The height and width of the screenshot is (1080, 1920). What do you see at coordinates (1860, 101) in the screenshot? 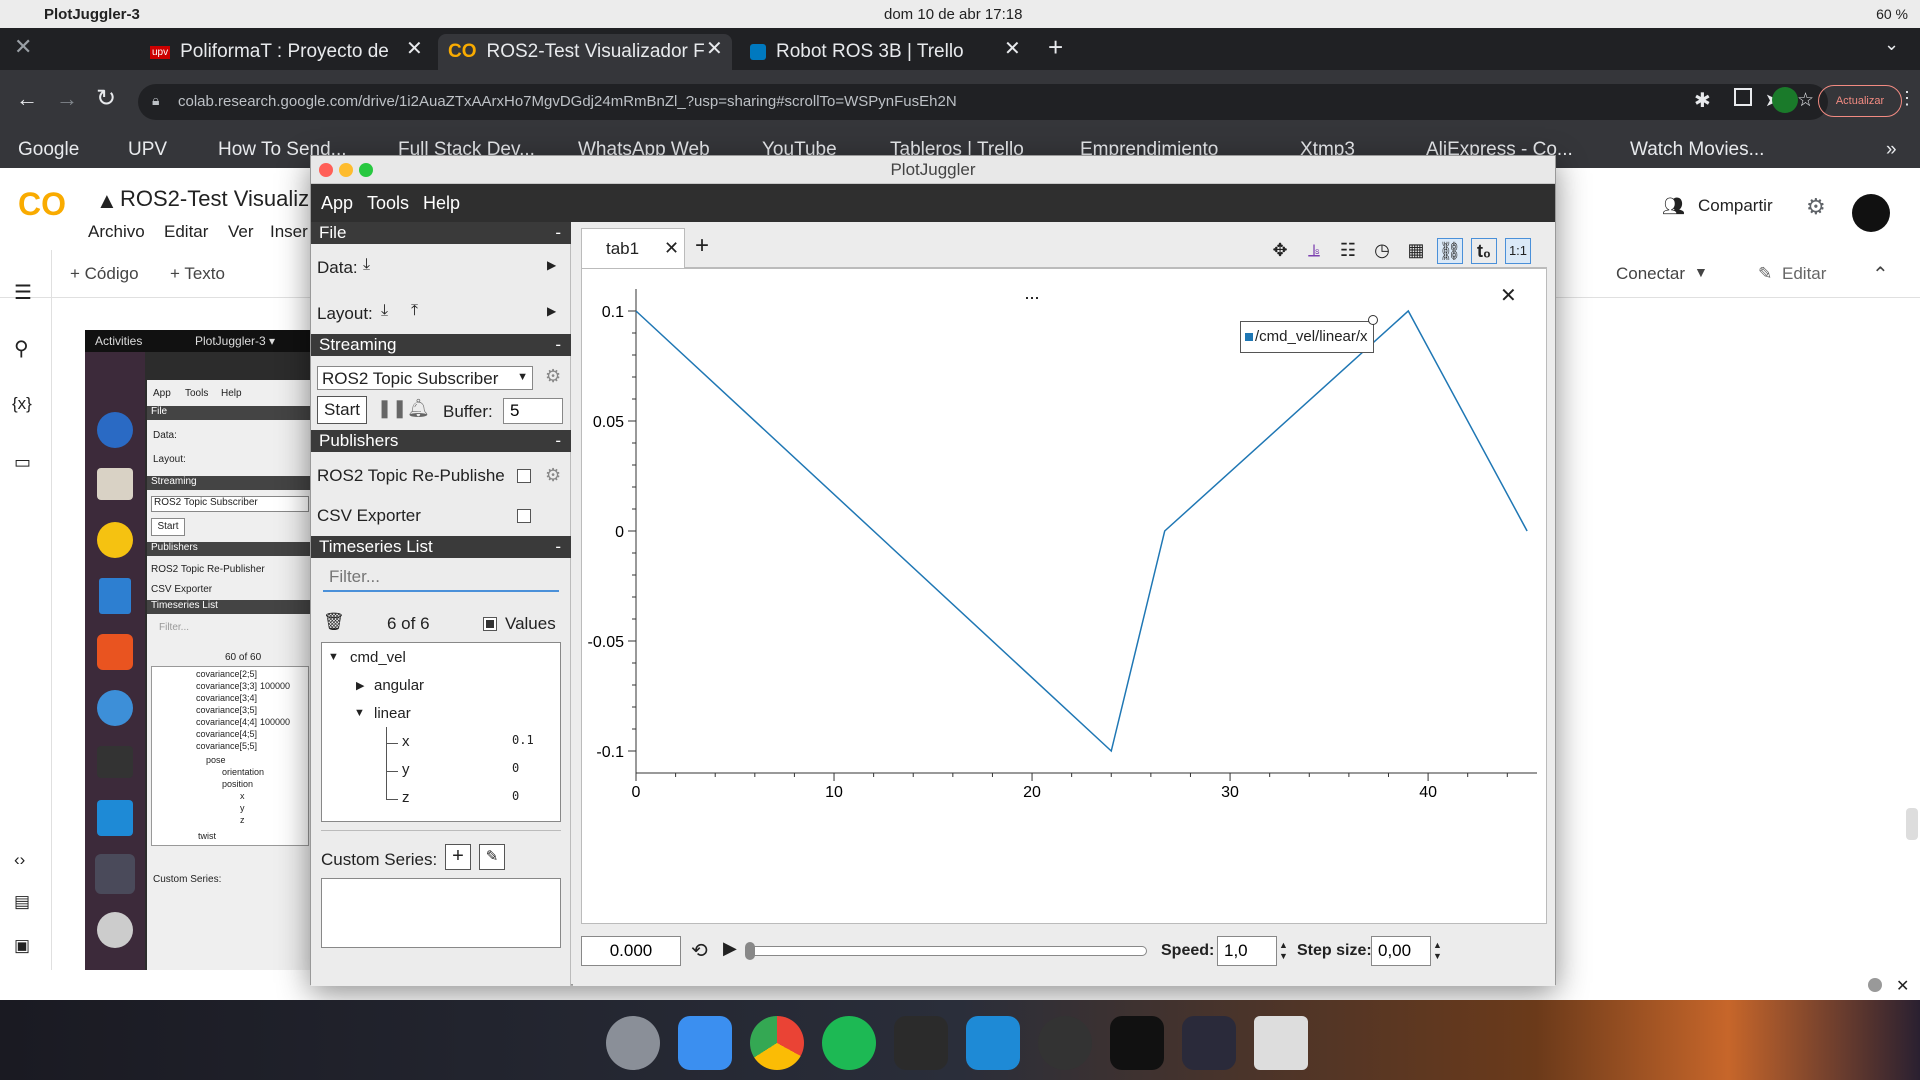
I see `update-button: Actualizar` at bounding box center [1860, 101].